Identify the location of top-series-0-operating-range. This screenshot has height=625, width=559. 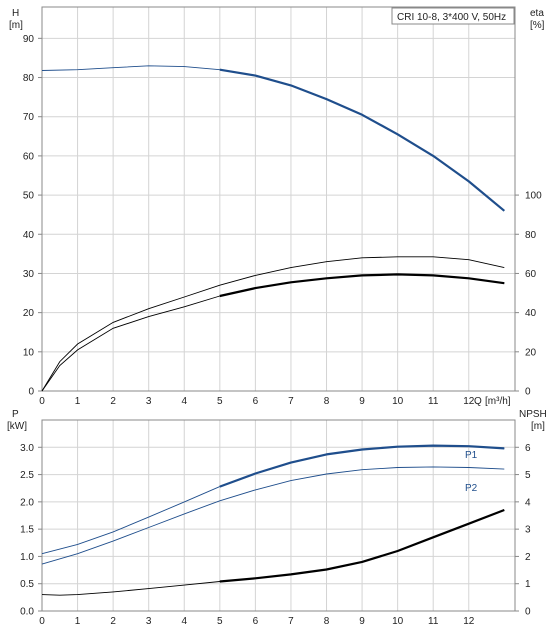
(362, 140).